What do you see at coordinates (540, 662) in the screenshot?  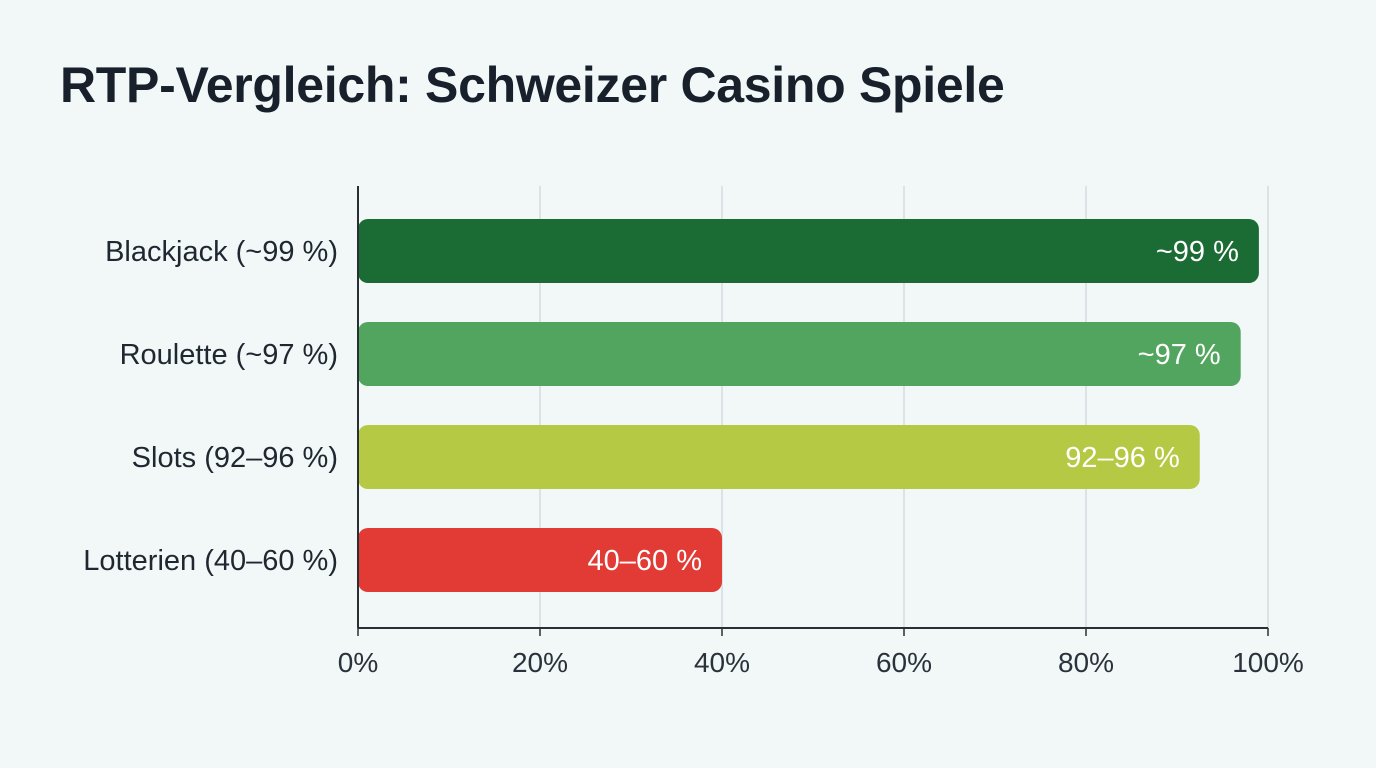 I see `x-tick-label: 20%` at bounding box center [540, 662].